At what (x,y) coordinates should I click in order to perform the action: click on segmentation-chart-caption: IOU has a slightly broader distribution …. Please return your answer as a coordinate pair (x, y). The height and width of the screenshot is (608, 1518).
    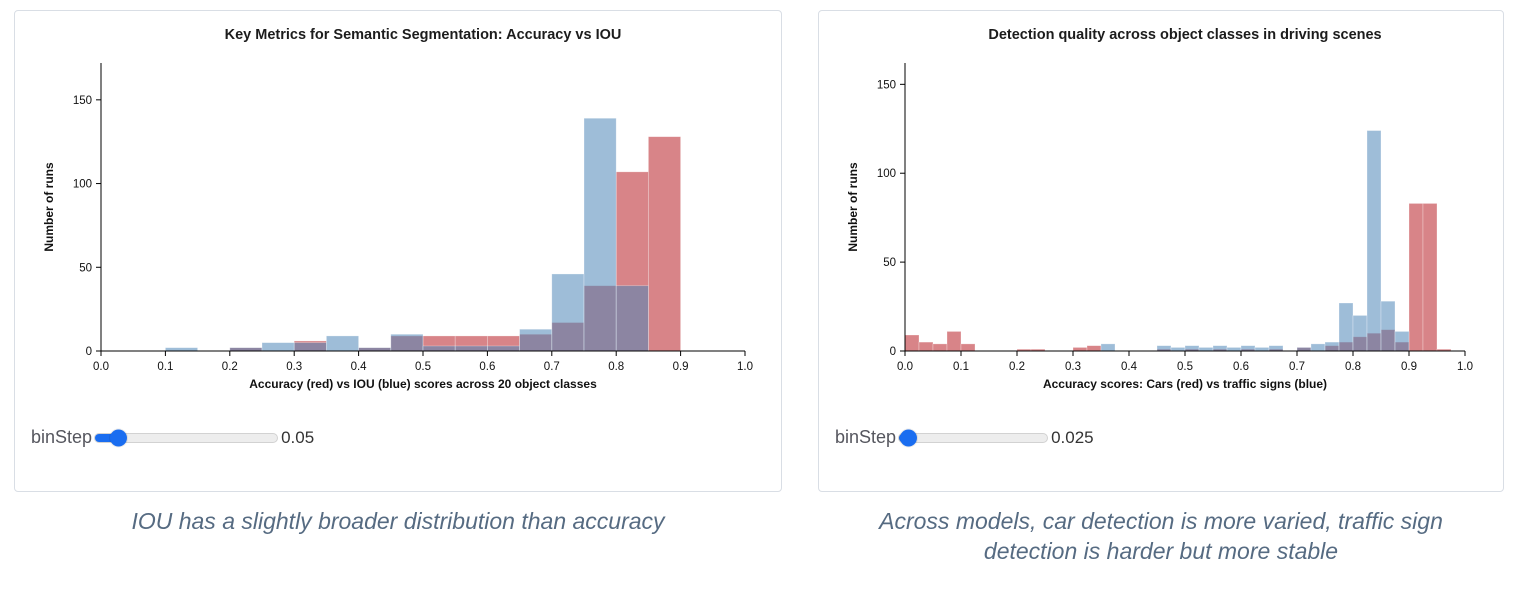
    Looking at the image, I should click on (398, 521).